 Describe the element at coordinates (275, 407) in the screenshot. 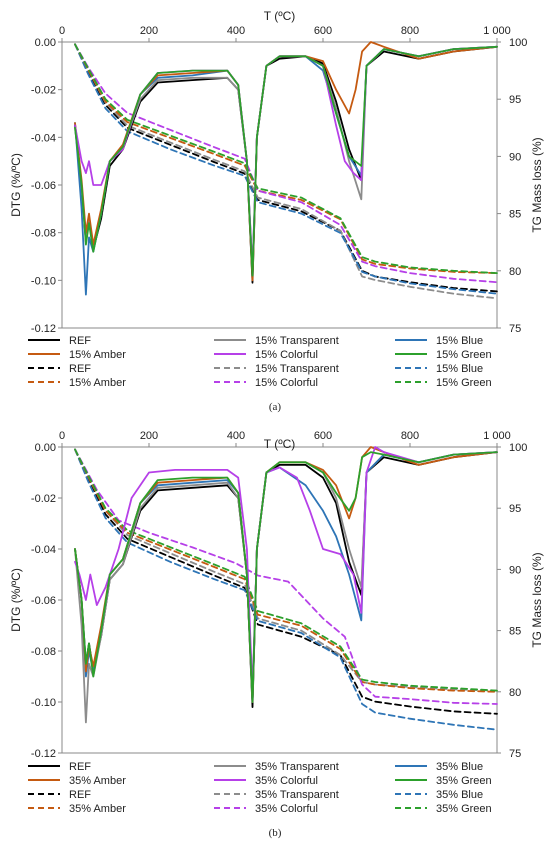

I see `panel-caption: (a)` at that location.